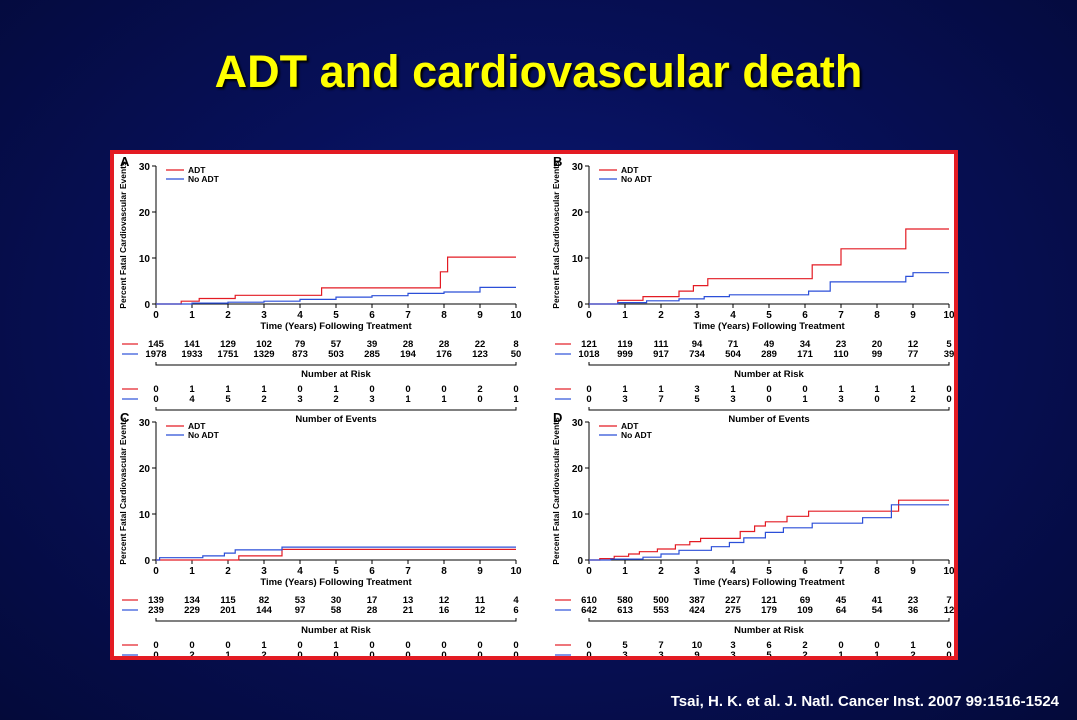 The width and height of the screenshot is (1077, 720). What do you see at coordinates (444, 610) in the screenshot?
I see `panel-c-risk-value: 16` at bounding box center [444, 610].